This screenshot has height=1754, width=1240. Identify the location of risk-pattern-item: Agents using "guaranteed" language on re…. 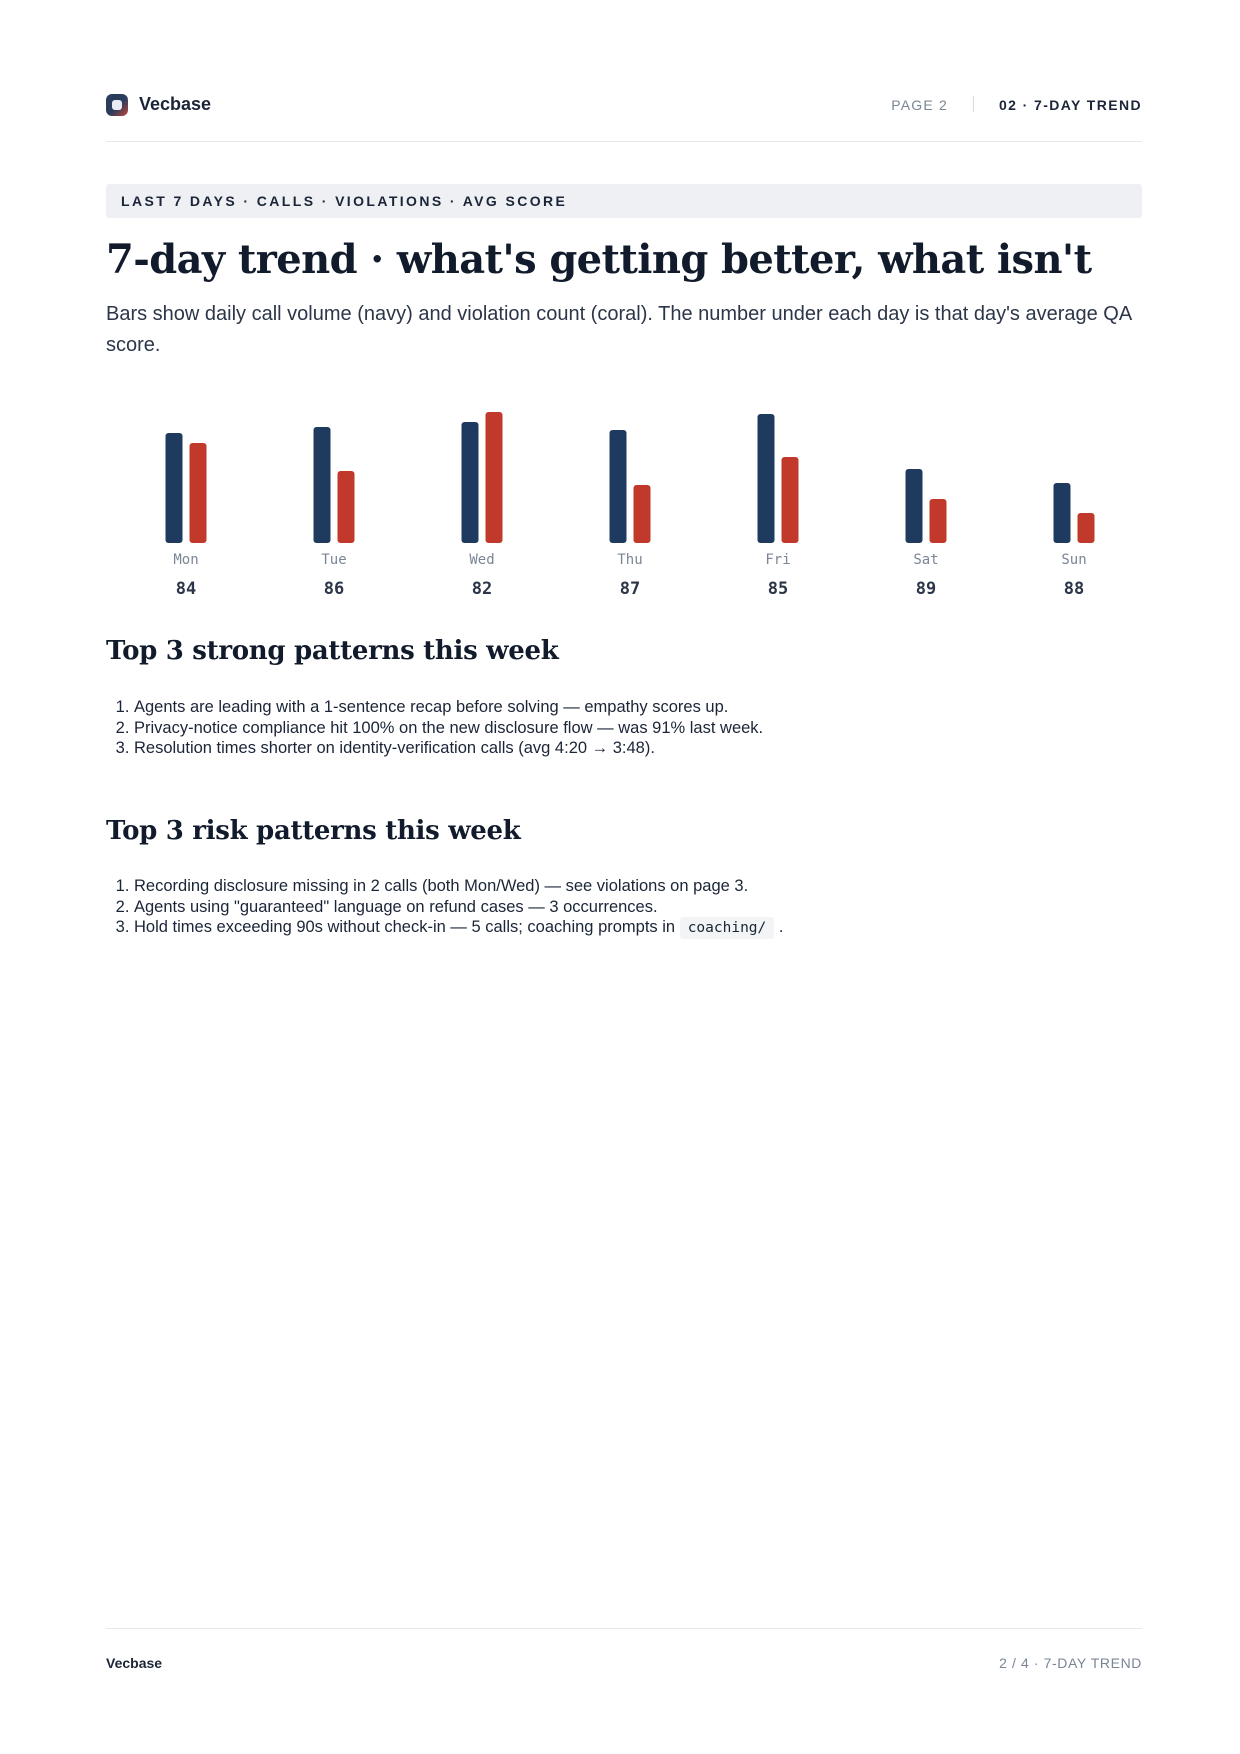
(458, 907).